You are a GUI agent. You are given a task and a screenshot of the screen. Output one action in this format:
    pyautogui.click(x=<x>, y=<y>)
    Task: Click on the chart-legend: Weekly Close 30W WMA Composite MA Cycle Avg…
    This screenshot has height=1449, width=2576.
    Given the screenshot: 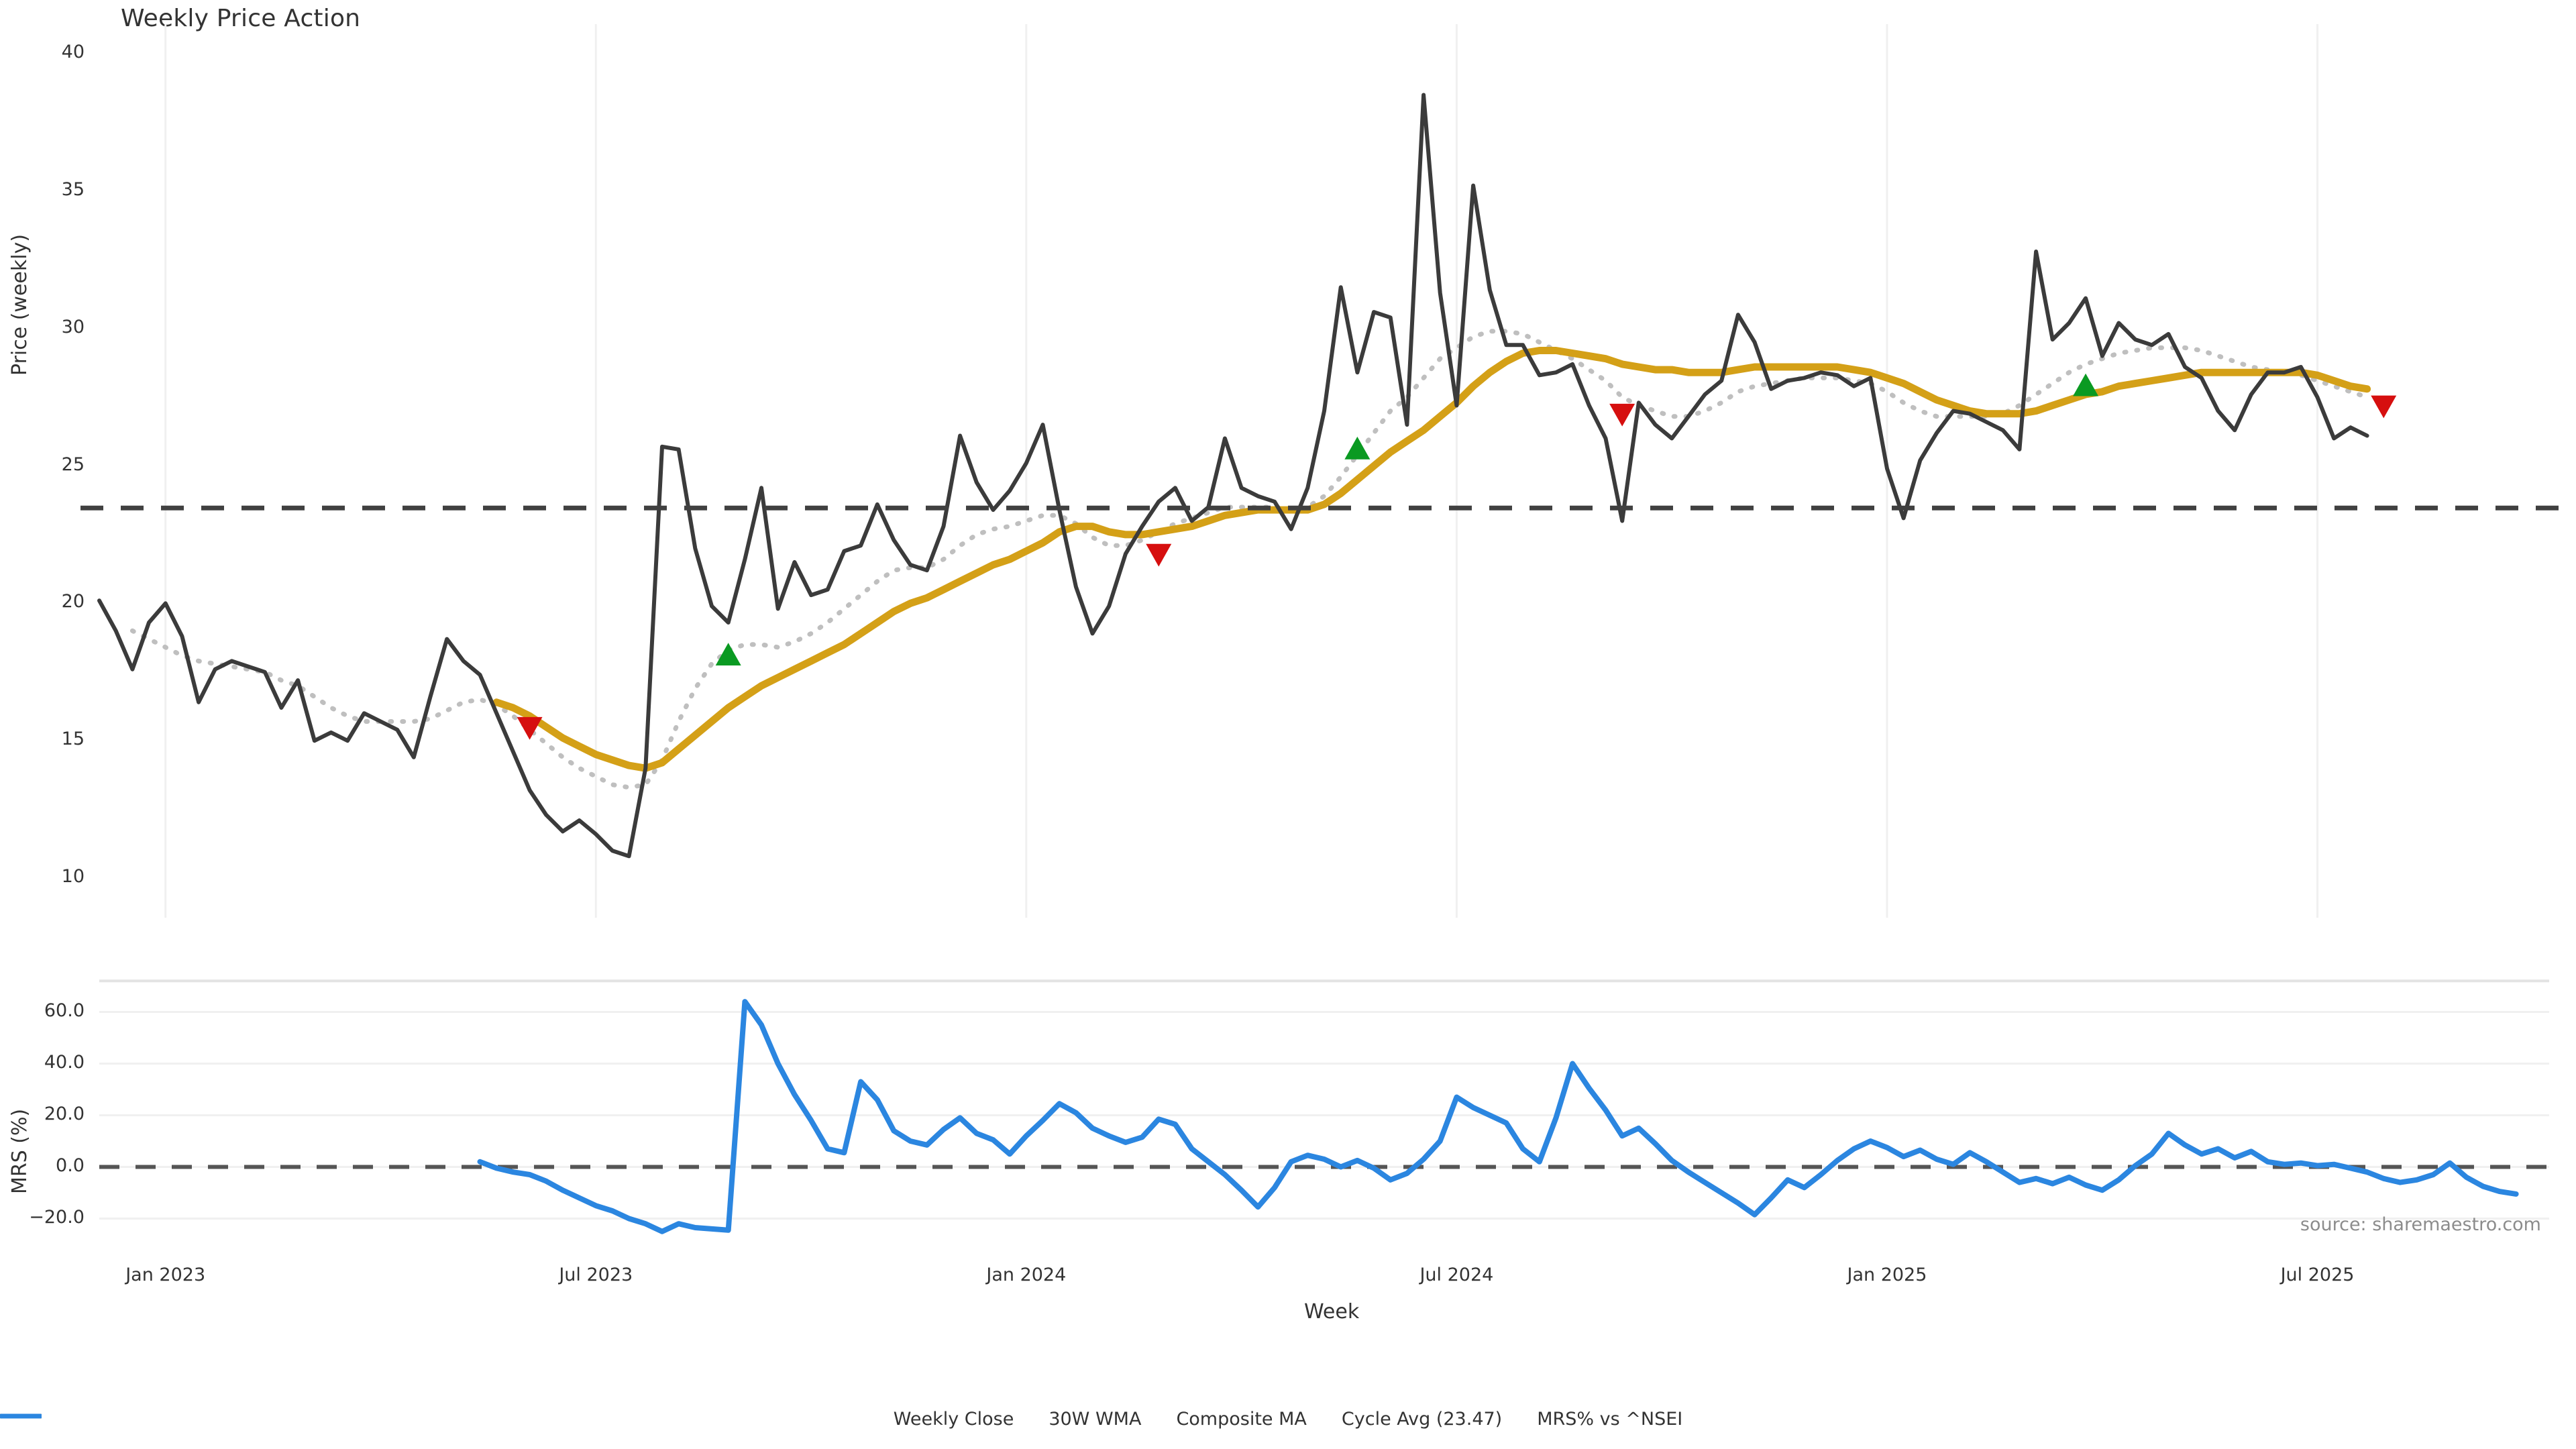 What is the action you would take?
    pyautogui.click(x=1288, y=1419)
    